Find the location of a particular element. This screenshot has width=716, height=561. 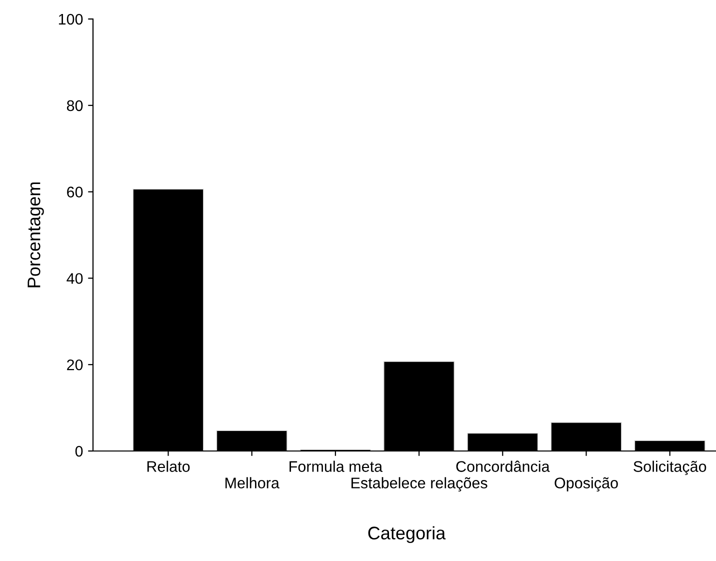

x-tick-label: Estabelece relações is located at coordinates (420, 484).